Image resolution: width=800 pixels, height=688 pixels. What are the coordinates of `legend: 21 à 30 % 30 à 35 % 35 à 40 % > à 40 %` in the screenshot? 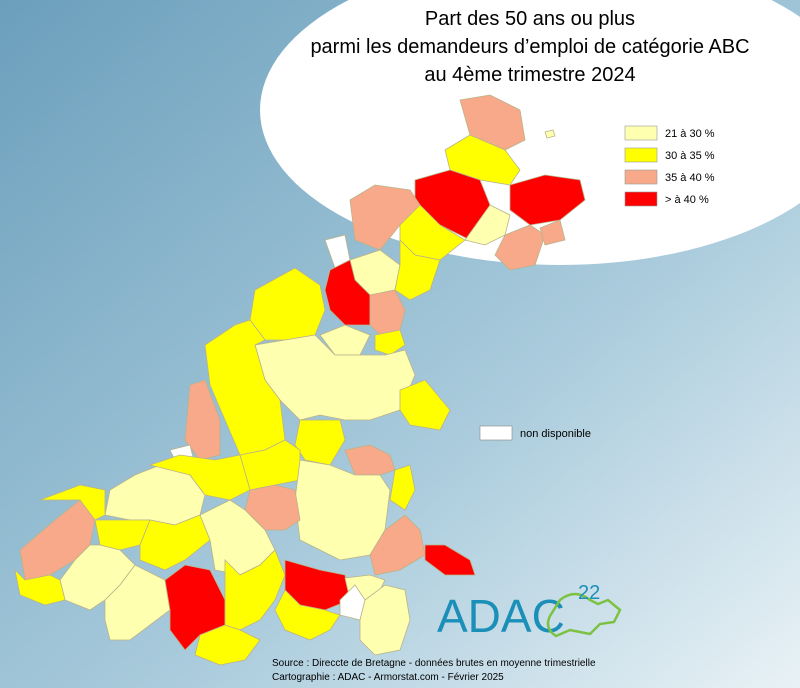 It's located at (669, 166).